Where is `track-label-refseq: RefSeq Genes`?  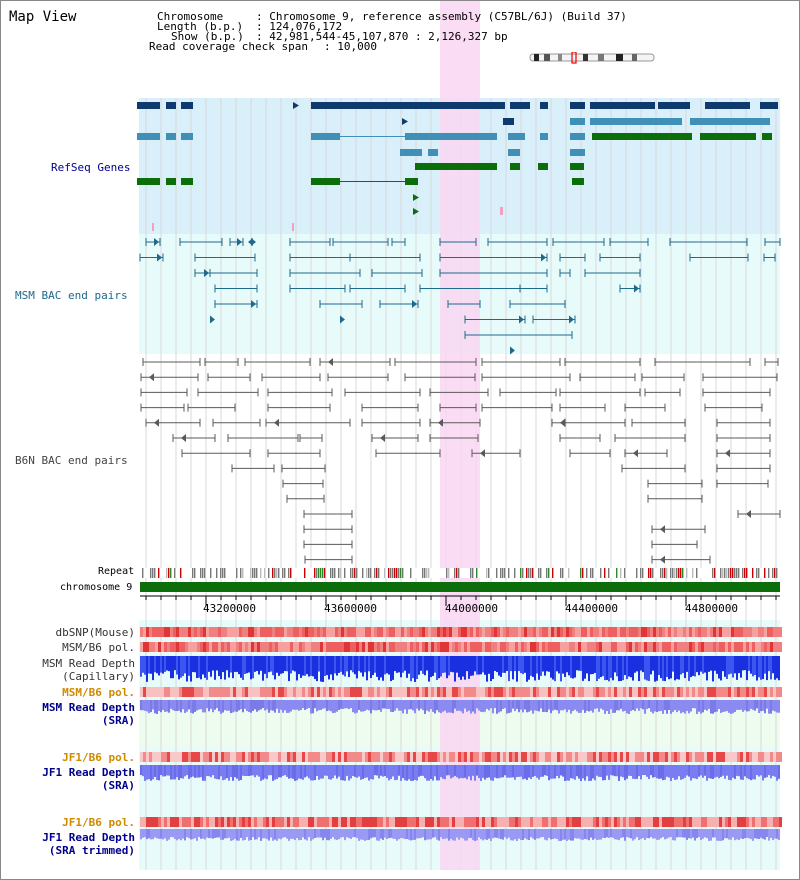
track-label-refseq: RefSeq Genes is located at coordinates (91, 167).